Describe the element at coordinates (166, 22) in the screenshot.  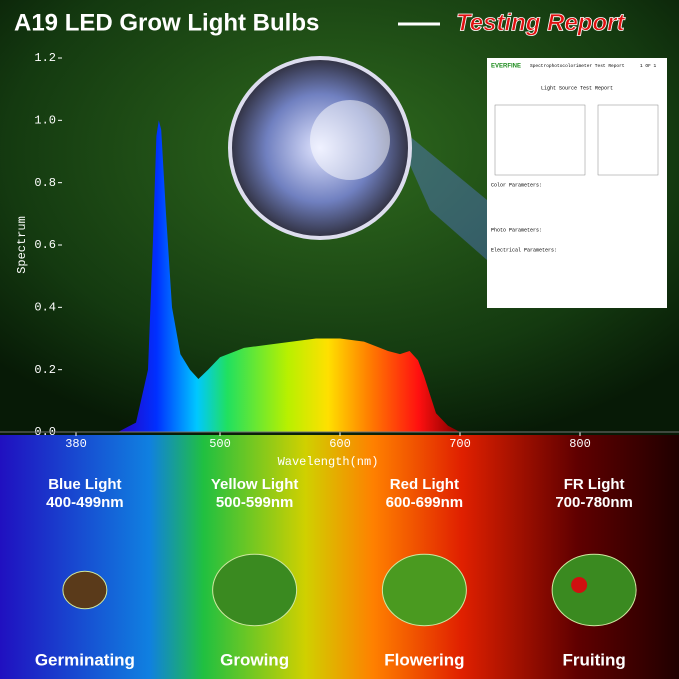
I see `title: A19 LED Grow Light Bulbs` at that location.